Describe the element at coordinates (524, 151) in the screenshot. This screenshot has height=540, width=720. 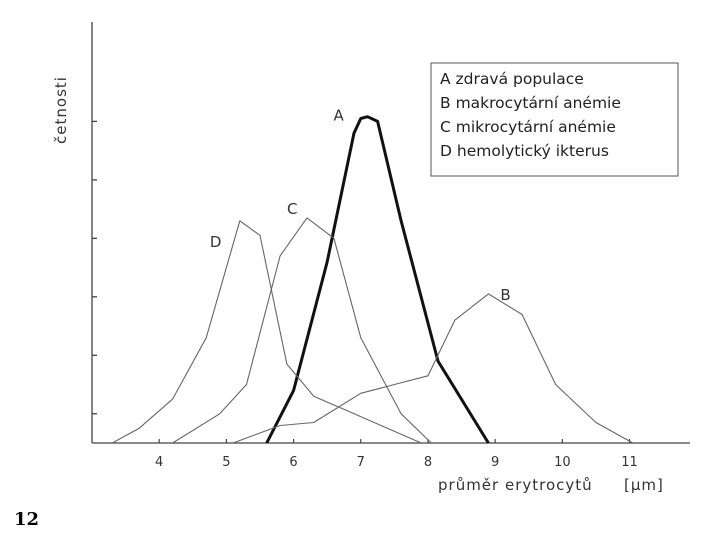
I see `legend-entry-d: D hemolytický ikterus` at that location.